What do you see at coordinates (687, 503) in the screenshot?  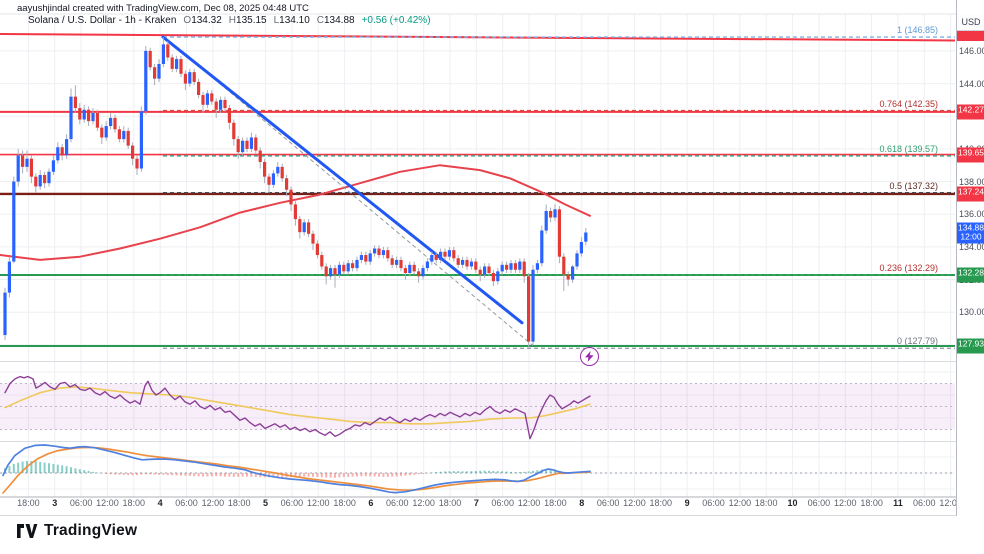 I see `time-axis-label: 9` at bounding box center [687, 503].